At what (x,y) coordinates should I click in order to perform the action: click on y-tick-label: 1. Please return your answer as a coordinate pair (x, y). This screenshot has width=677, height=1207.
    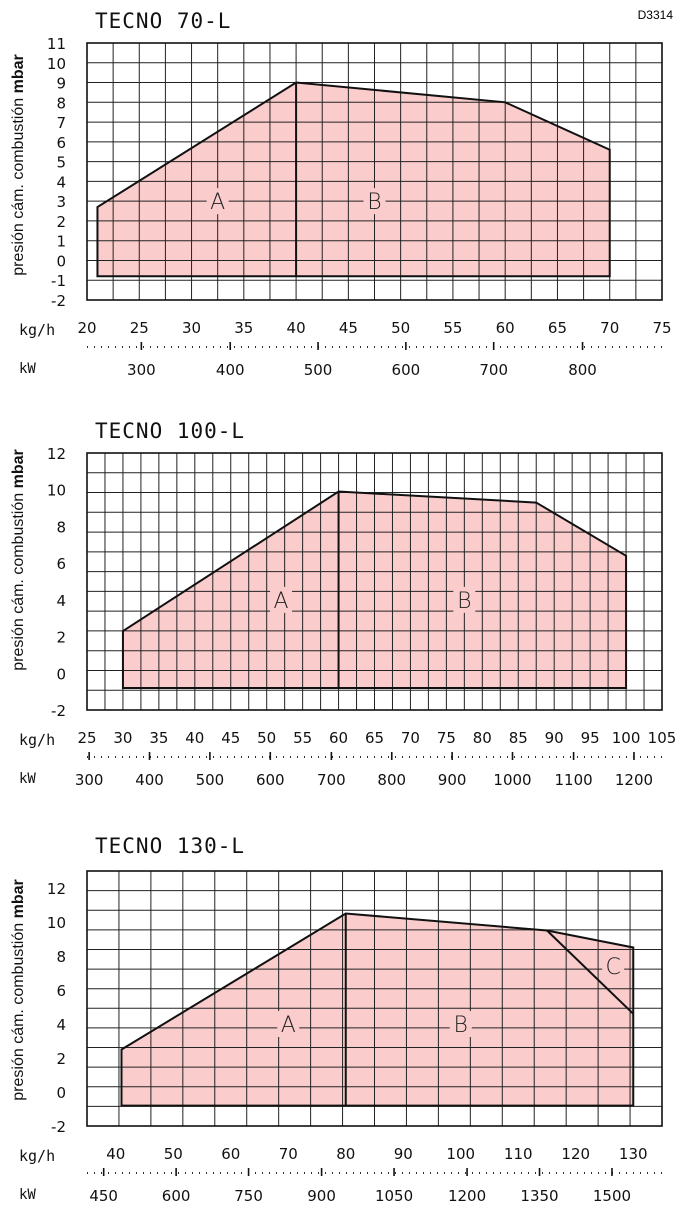
    Looking at the image, I should click on (61, 242).